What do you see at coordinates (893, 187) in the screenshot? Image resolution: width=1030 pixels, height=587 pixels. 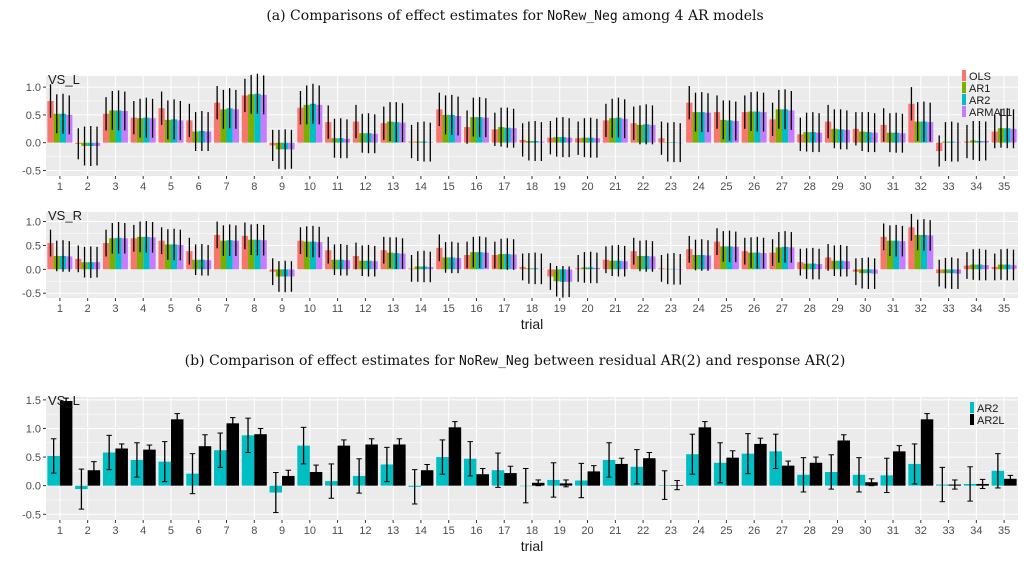 I see `x-tick-label: 31` at bounding box center [893, 187].